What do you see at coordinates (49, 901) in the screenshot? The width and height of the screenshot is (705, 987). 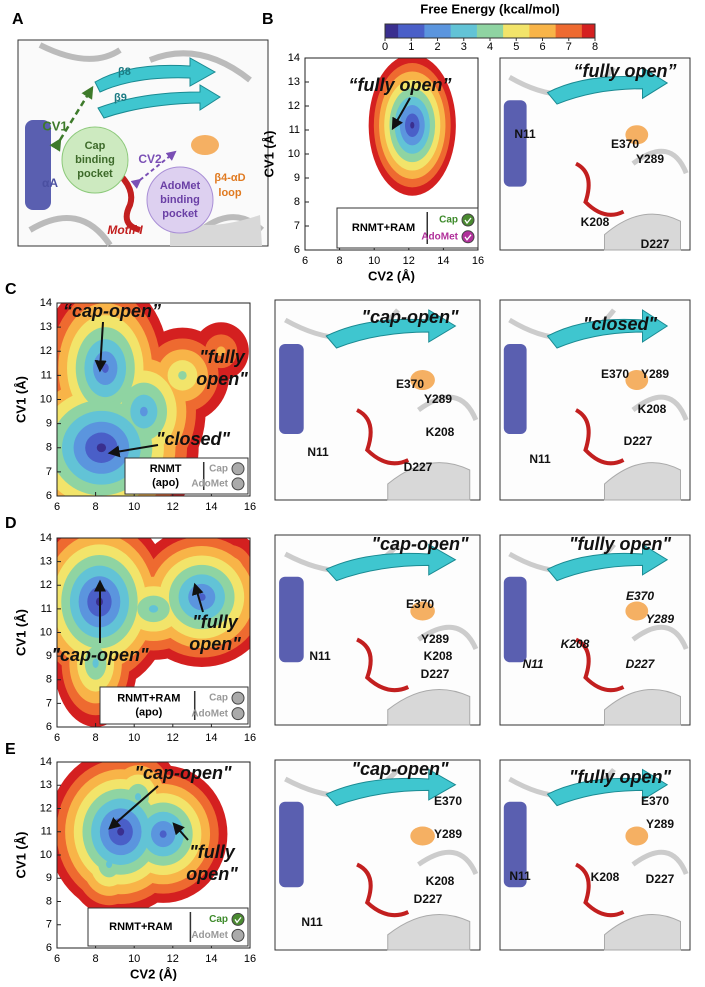 I see `y-tick-label: 8` at bounding box center [49, 901].